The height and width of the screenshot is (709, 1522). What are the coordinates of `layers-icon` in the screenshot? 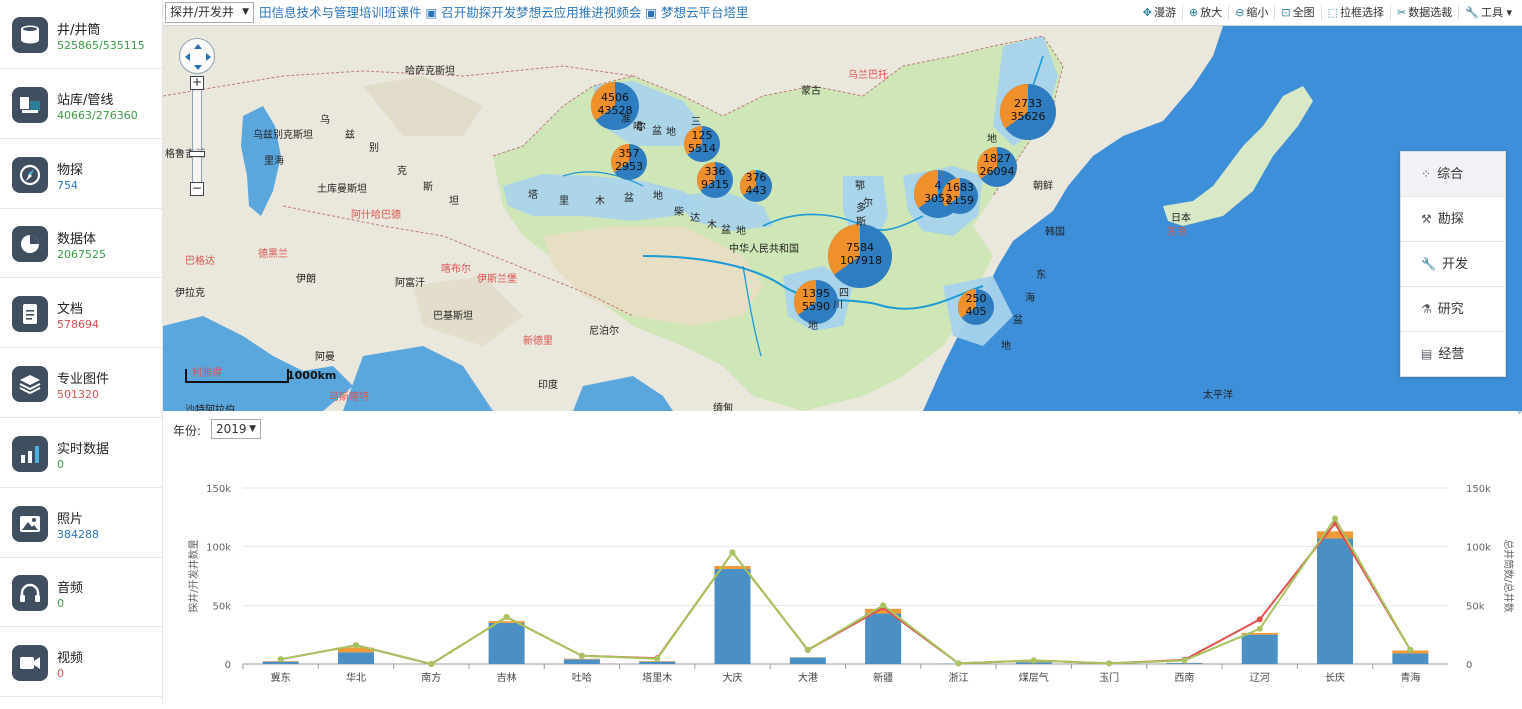 It's located at (30, 384).